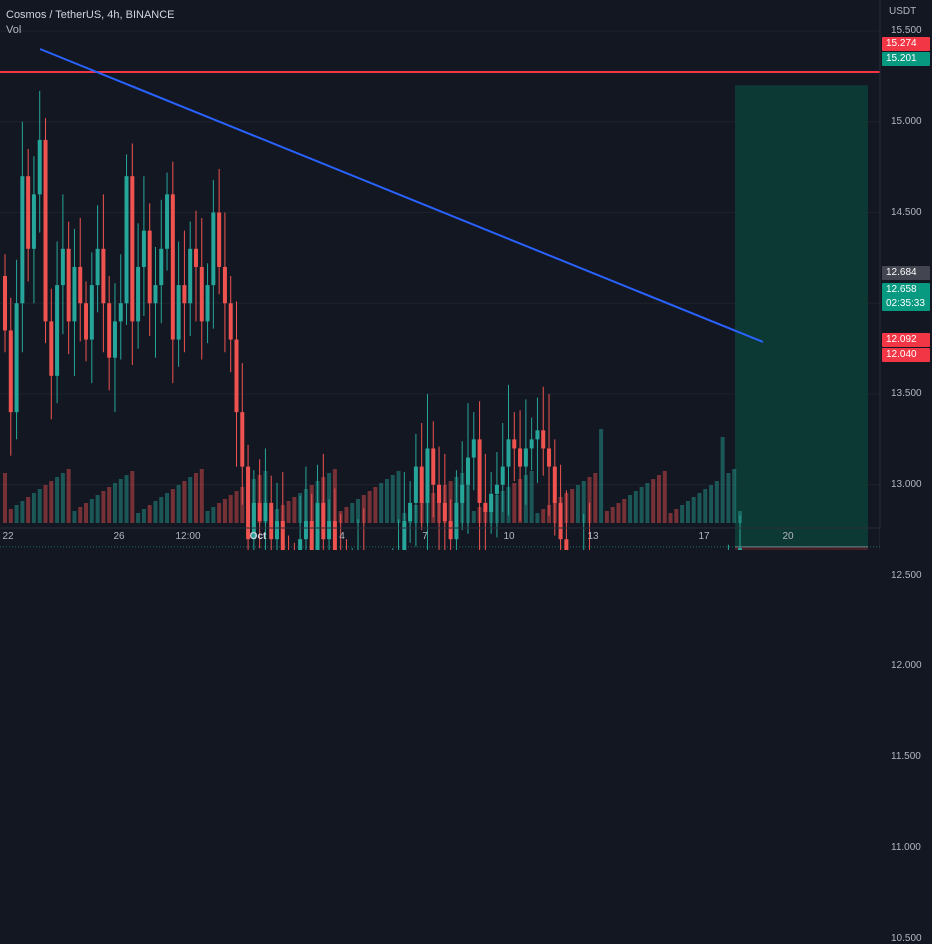  What do you see at coordinates (906, 297) in the screenshot?
I see `current-price-tag: 12.658 02:35:33` at bounding box center [906, 297].